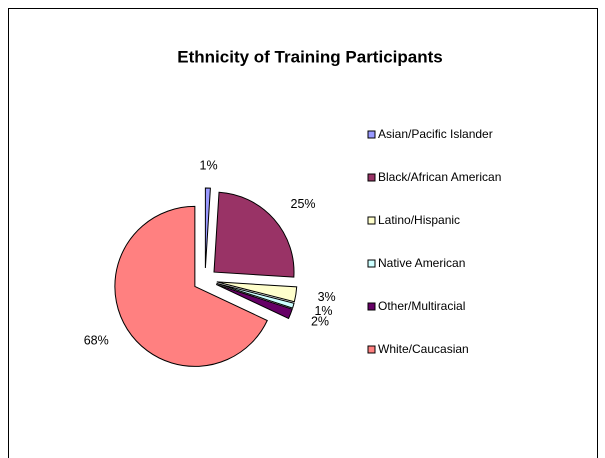  Describe the element at coordinates (421, 263) in the screenshot. I see `legend-label: Native American` at that location.